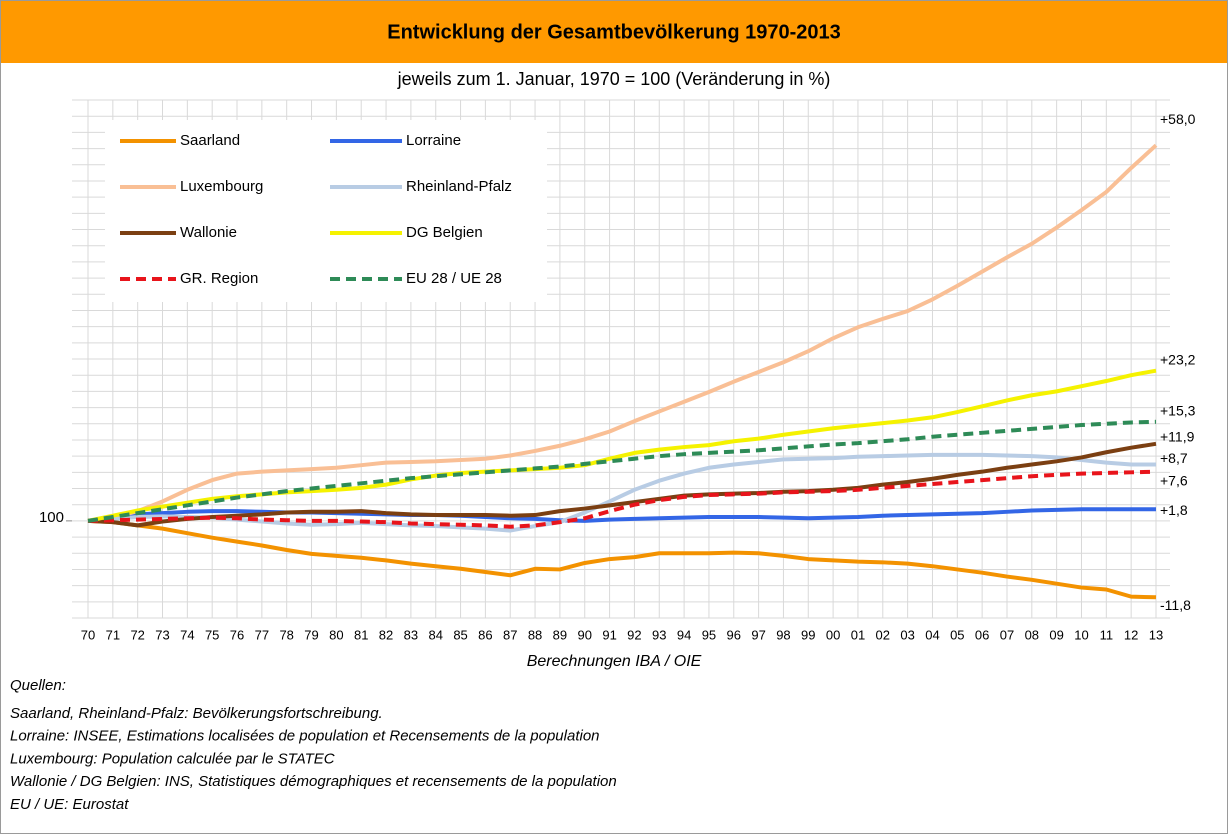  What do you see at coordinates (88, 634) in the screenshot?
I see `x-tick-label: 70` at bounding box center [88, 634].